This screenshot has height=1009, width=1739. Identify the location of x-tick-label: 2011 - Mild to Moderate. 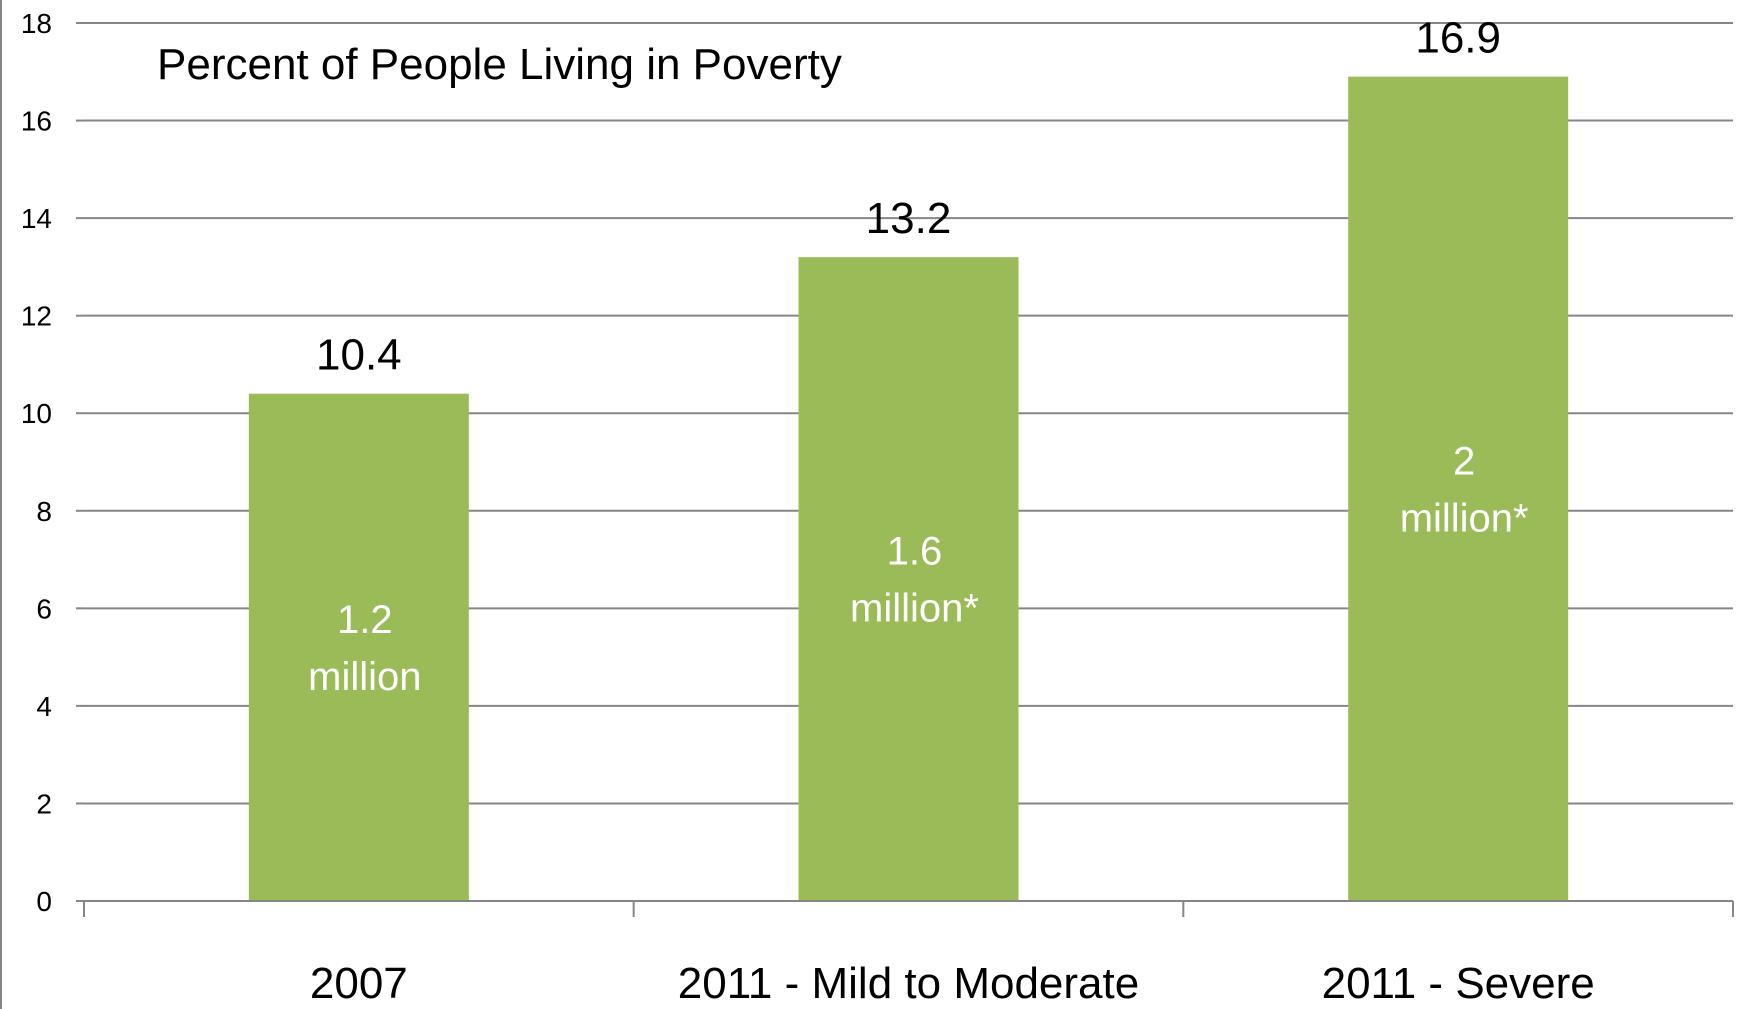
(908, 983).